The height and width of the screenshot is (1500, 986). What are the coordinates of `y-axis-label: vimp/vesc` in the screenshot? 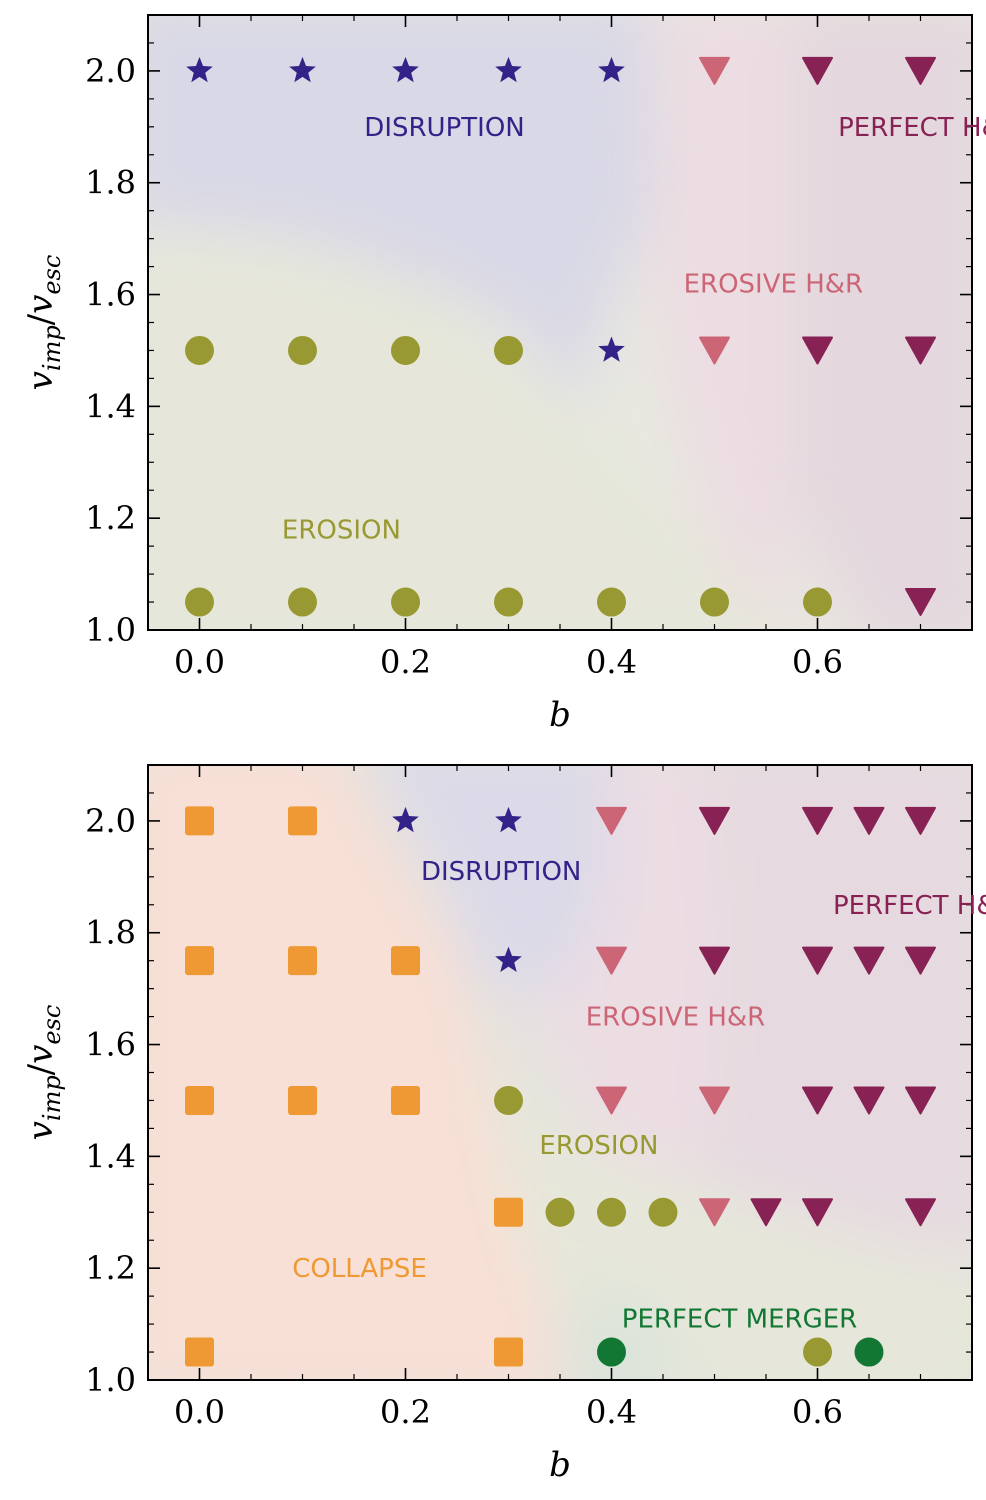 It's located at (43, 1073).